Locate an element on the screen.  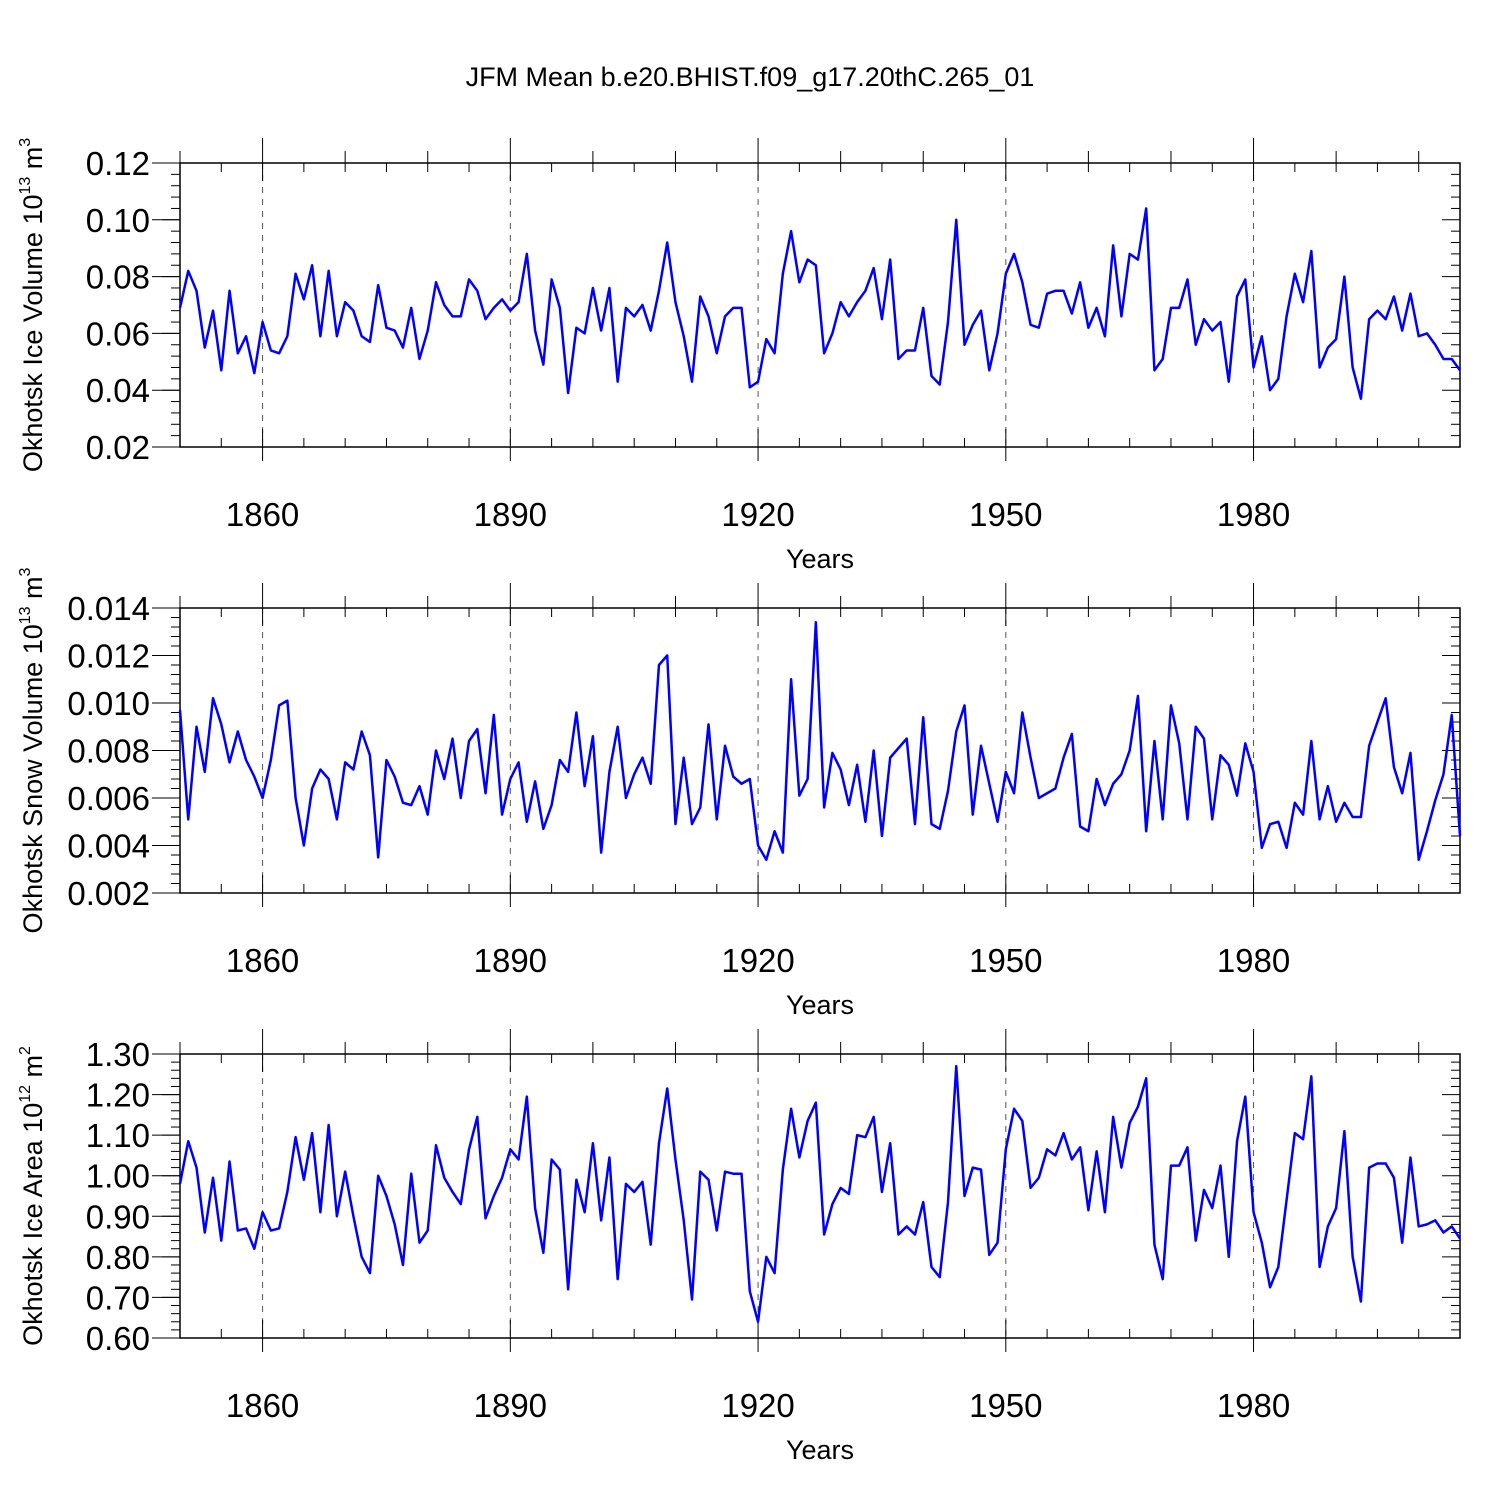
chart-0-xtick-label: 1890 is located at coordinates (510, 514).